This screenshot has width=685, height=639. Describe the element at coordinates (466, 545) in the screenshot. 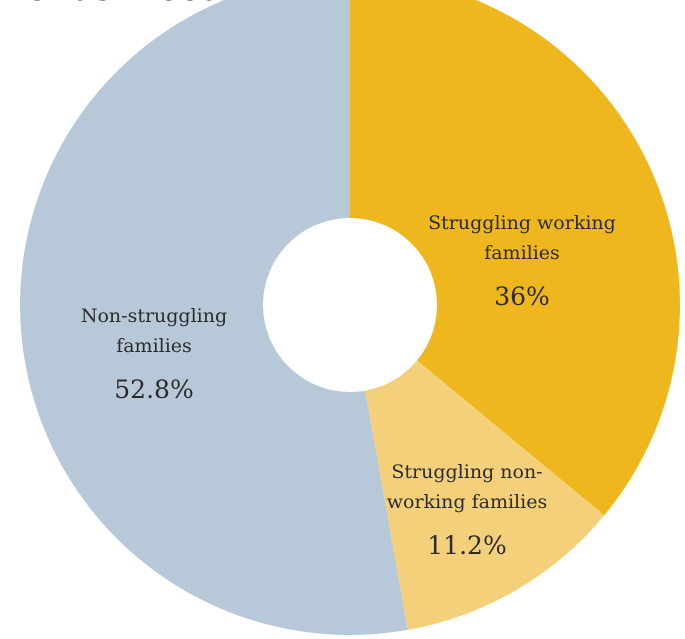

I see `slice-value-2: 11.2%` at that location.